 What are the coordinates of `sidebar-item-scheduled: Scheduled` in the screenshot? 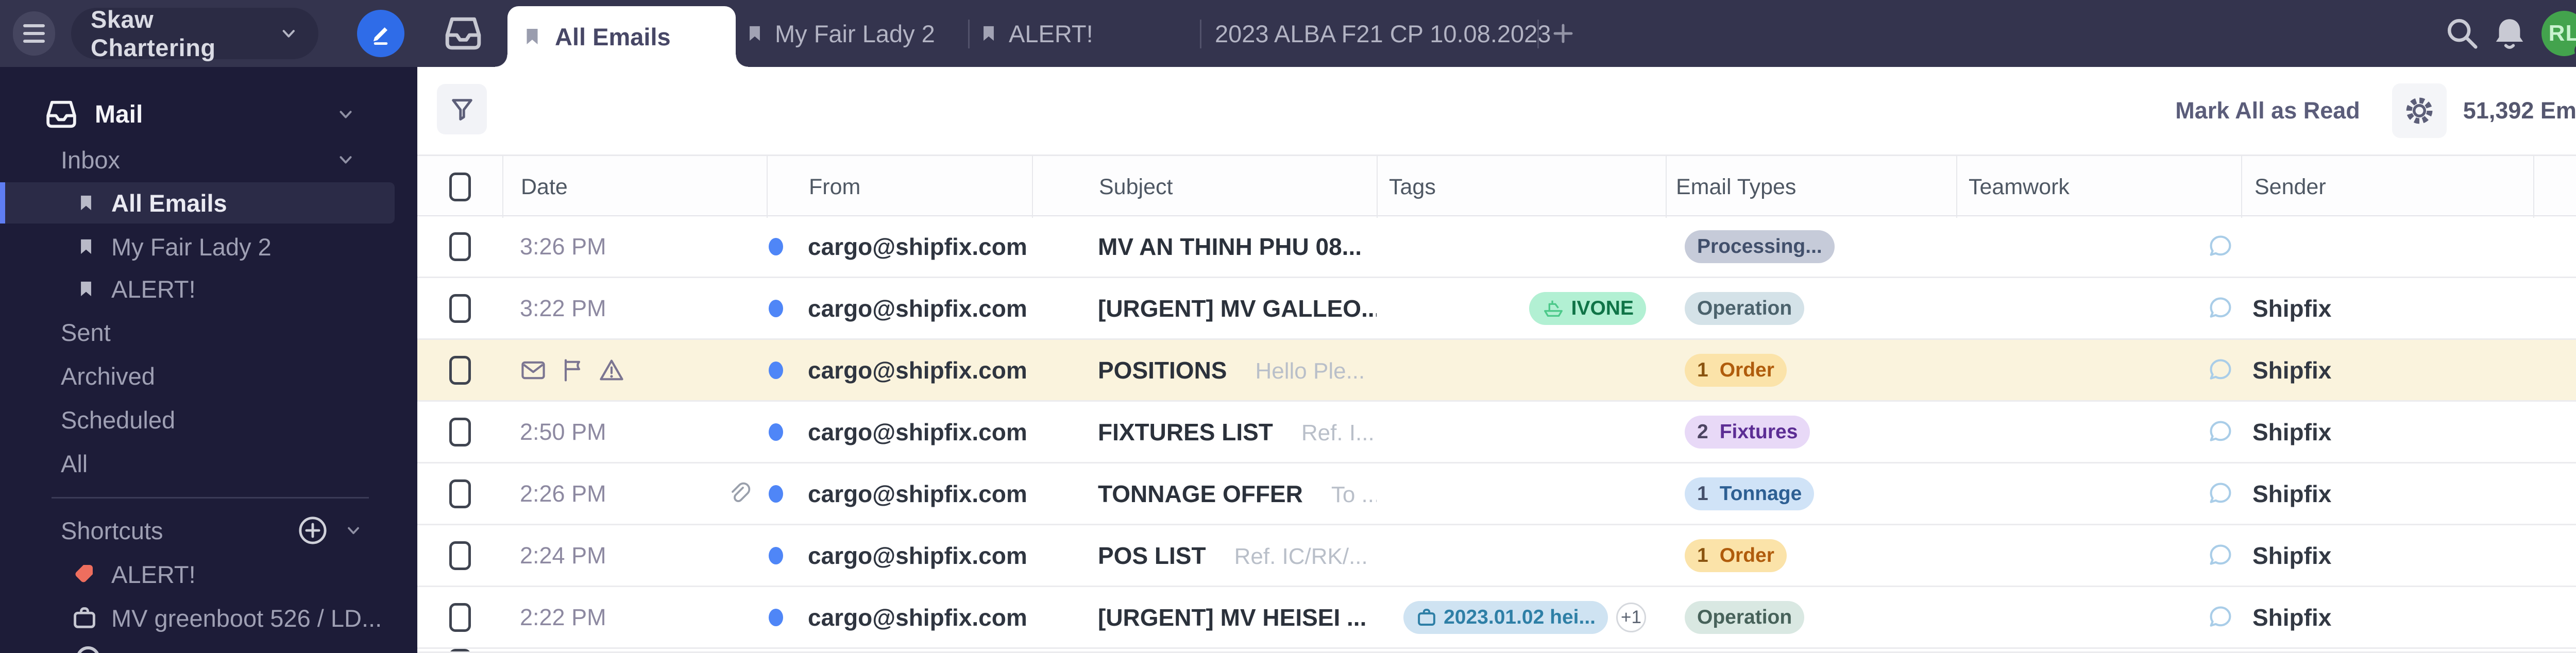 It's located at (208, 419).